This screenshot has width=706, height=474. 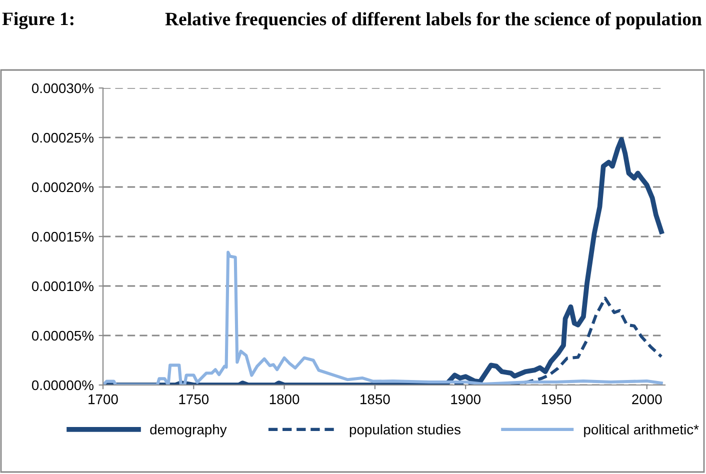 I want to click on y-tick-label: 0.00010%, so click(x=63, y=286).